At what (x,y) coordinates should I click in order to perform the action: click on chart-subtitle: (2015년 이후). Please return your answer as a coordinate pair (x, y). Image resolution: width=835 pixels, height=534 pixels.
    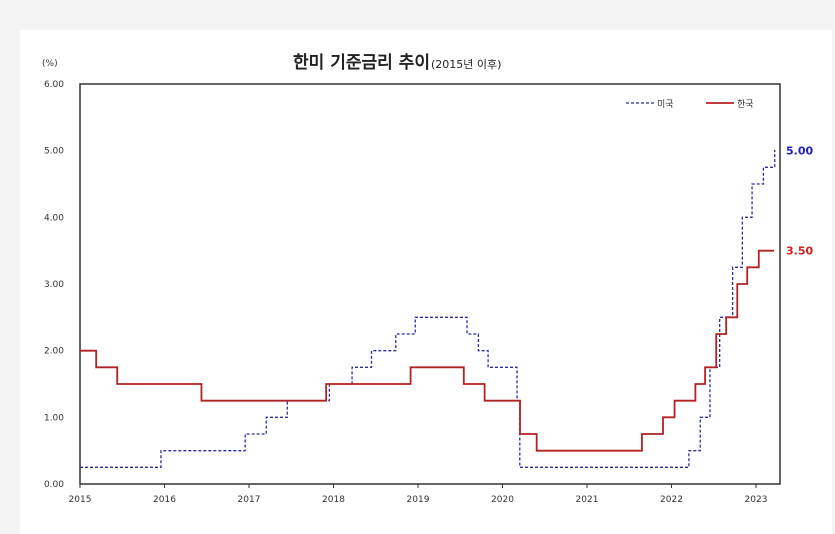
    Looking at the image, I should click on (466, 64).